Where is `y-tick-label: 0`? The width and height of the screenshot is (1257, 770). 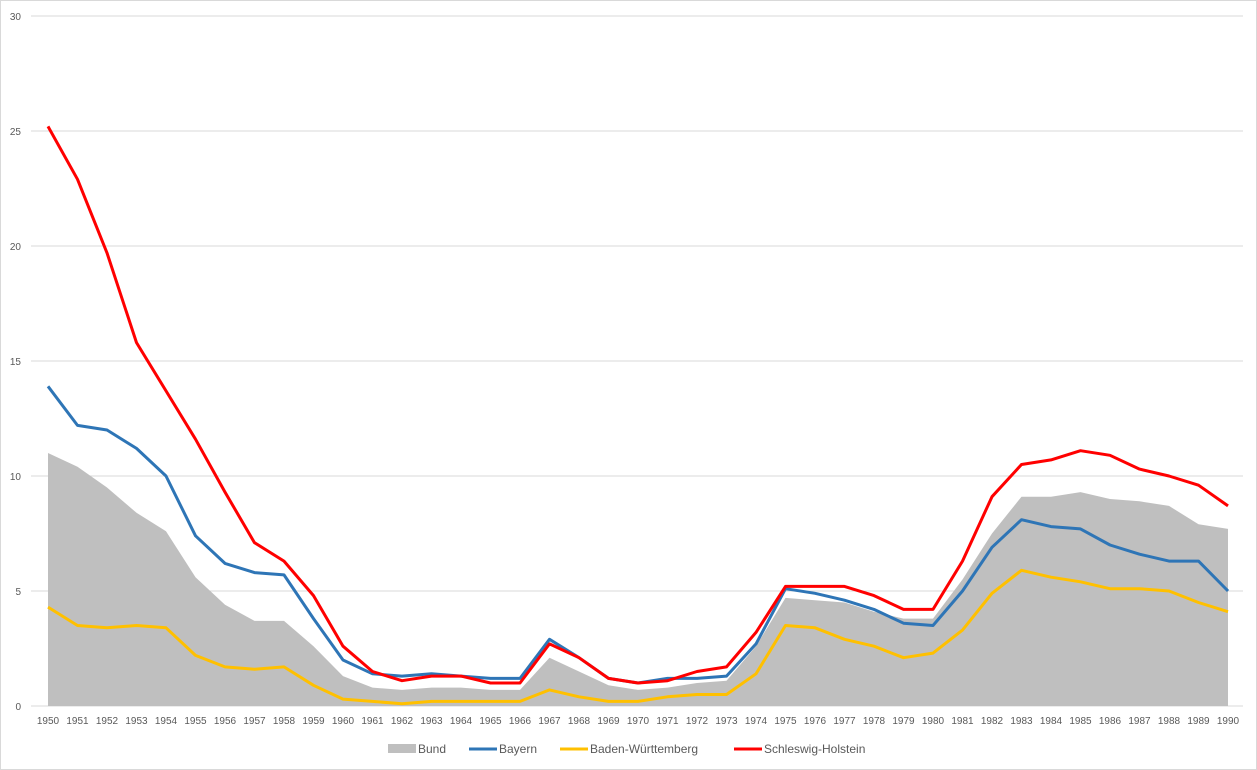
y-tick-label: 0 is located at coordinates (18, 707).